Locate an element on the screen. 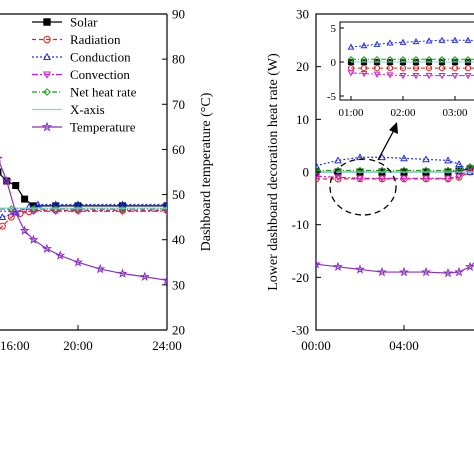  right-series-conduction is located at coordinates (395, 165).